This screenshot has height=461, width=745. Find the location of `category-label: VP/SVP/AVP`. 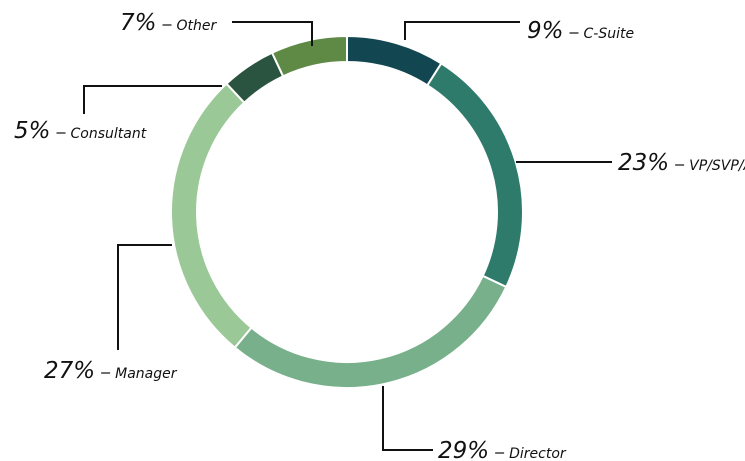

category-label: VP/SVP/AVP is located at coordinates (717, 166).